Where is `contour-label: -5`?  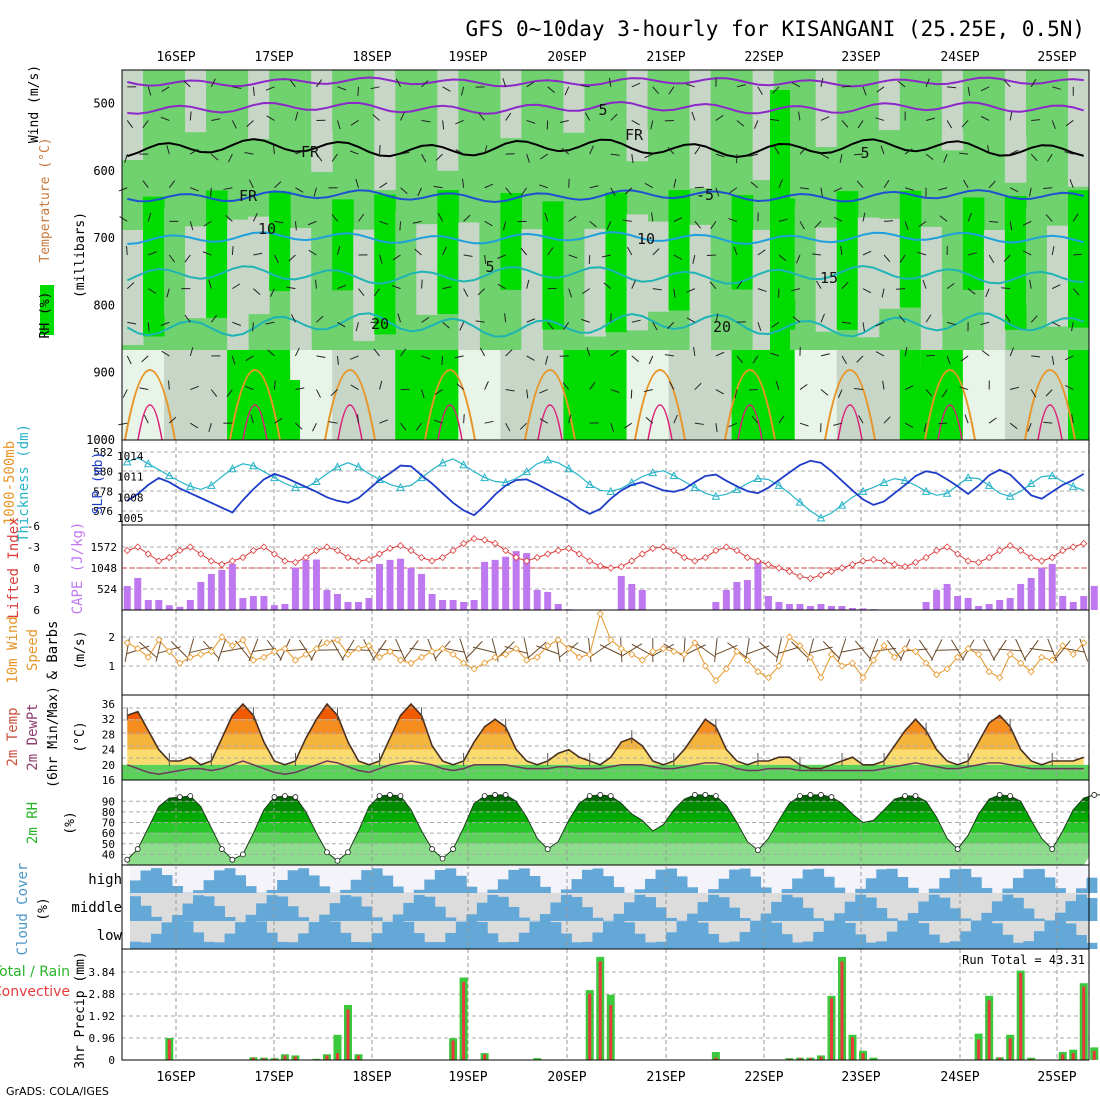
contour-label: -5 is located at coordinates (705, 195).